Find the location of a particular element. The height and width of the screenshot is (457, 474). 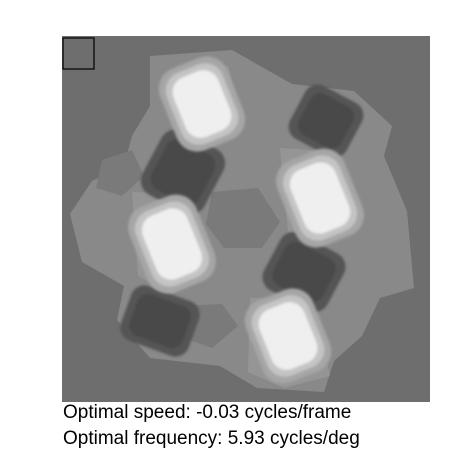

optimal-frequency-label: Optimal frequency: 5.93 cycles/deg is located at coordinates (211, 438).